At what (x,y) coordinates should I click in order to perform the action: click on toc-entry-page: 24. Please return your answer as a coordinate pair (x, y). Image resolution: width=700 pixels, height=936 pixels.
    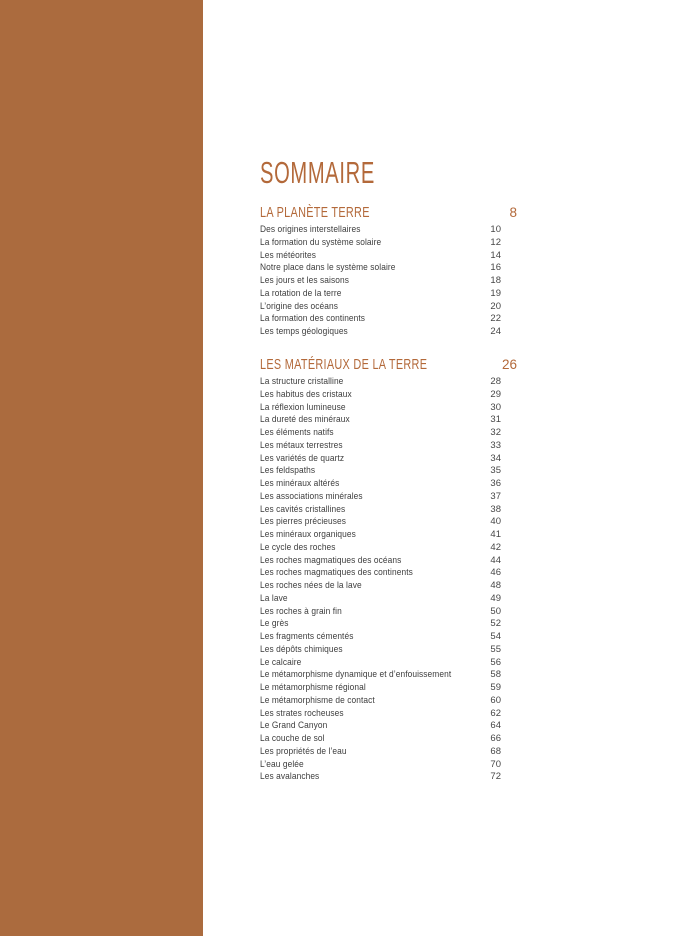
    Looking at the image, I should click on (495, 331).